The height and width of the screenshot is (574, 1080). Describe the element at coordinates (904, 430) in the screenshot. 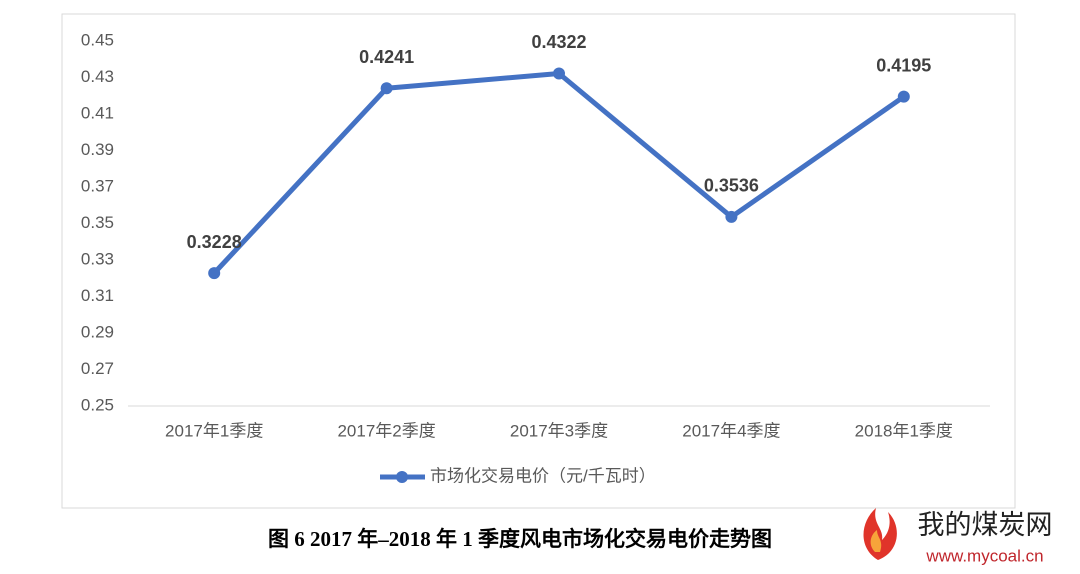

I see `x-tick-label: 2018年1季度` at that location.